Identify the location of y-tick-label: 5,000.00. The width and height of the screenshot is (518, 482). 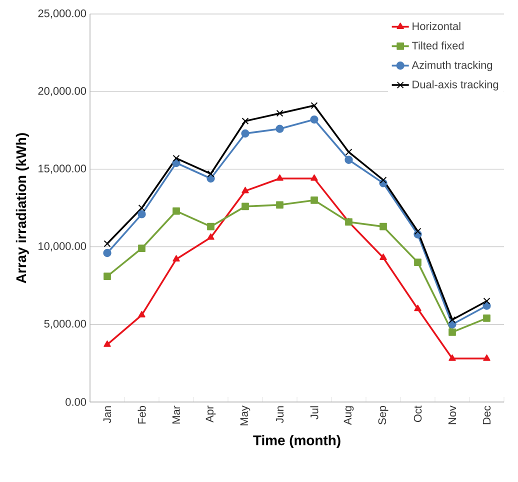
(65, 324).